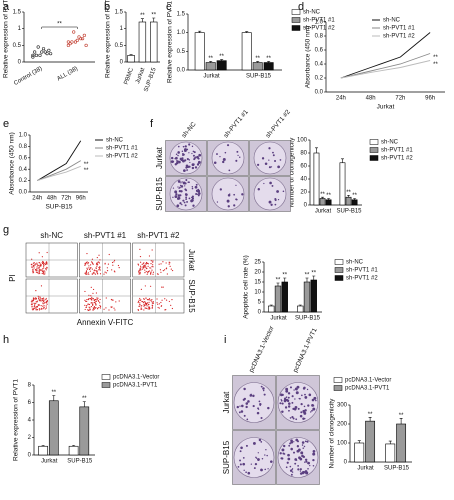  What do you see at coordinates (181, 52) in the screenshot?
I see `y-tick-label: 0.5` at bounding box center [181, 52].